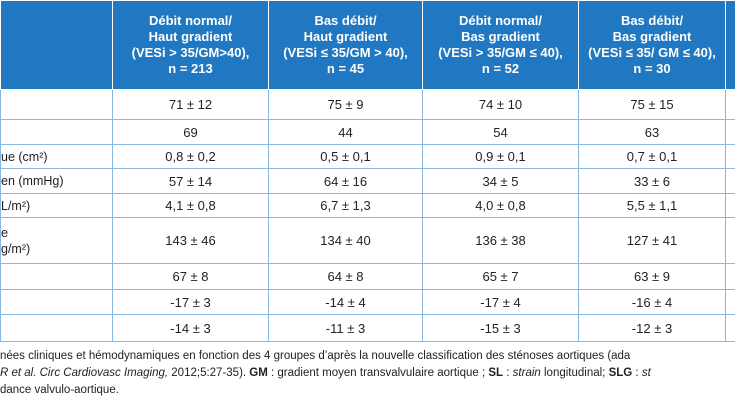 The width and height of the screenshot is (735, 413). Describe the element at coordinates (367, 276) in the screenshot. I see `table-row: 67 ± 8 64 ± 8 65 ± 7 63 ± 9` at that location.